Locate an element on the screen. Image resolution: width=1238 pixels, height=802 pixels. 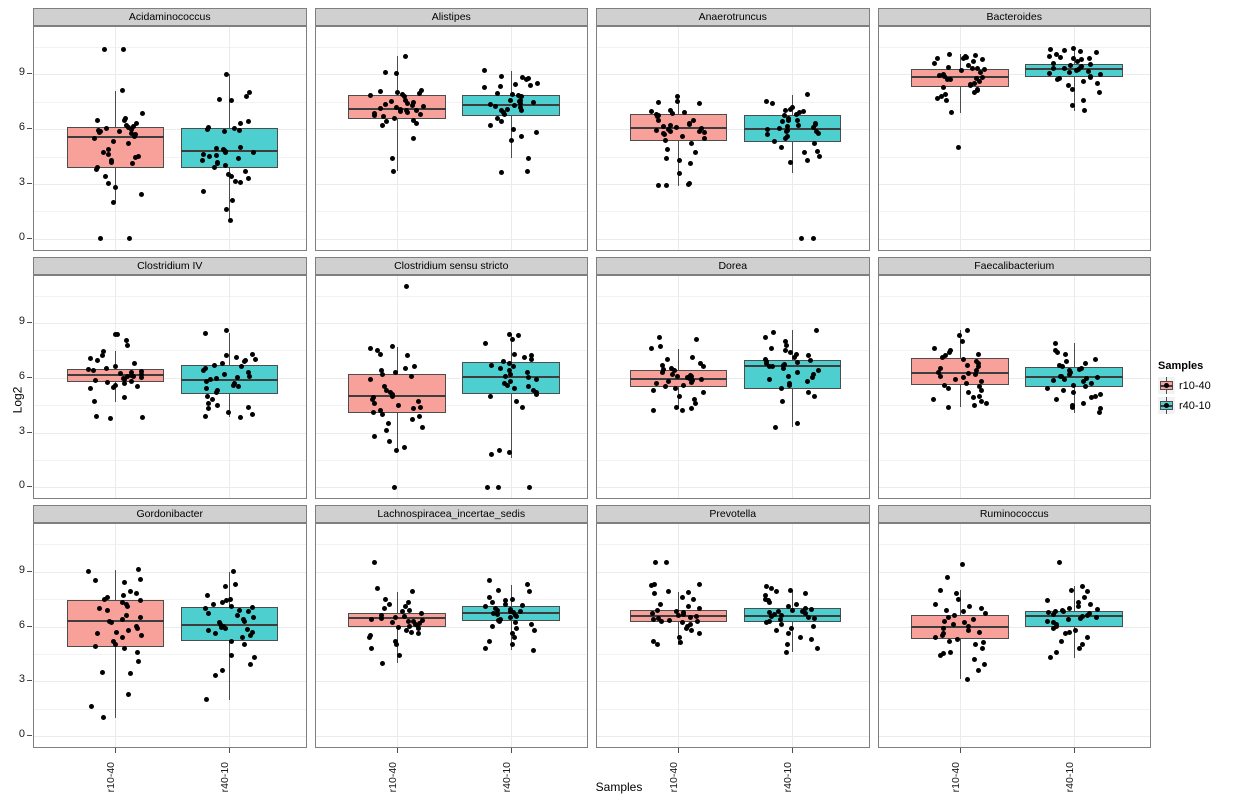
legend-key-icon is located at coordinates (1166, 405).